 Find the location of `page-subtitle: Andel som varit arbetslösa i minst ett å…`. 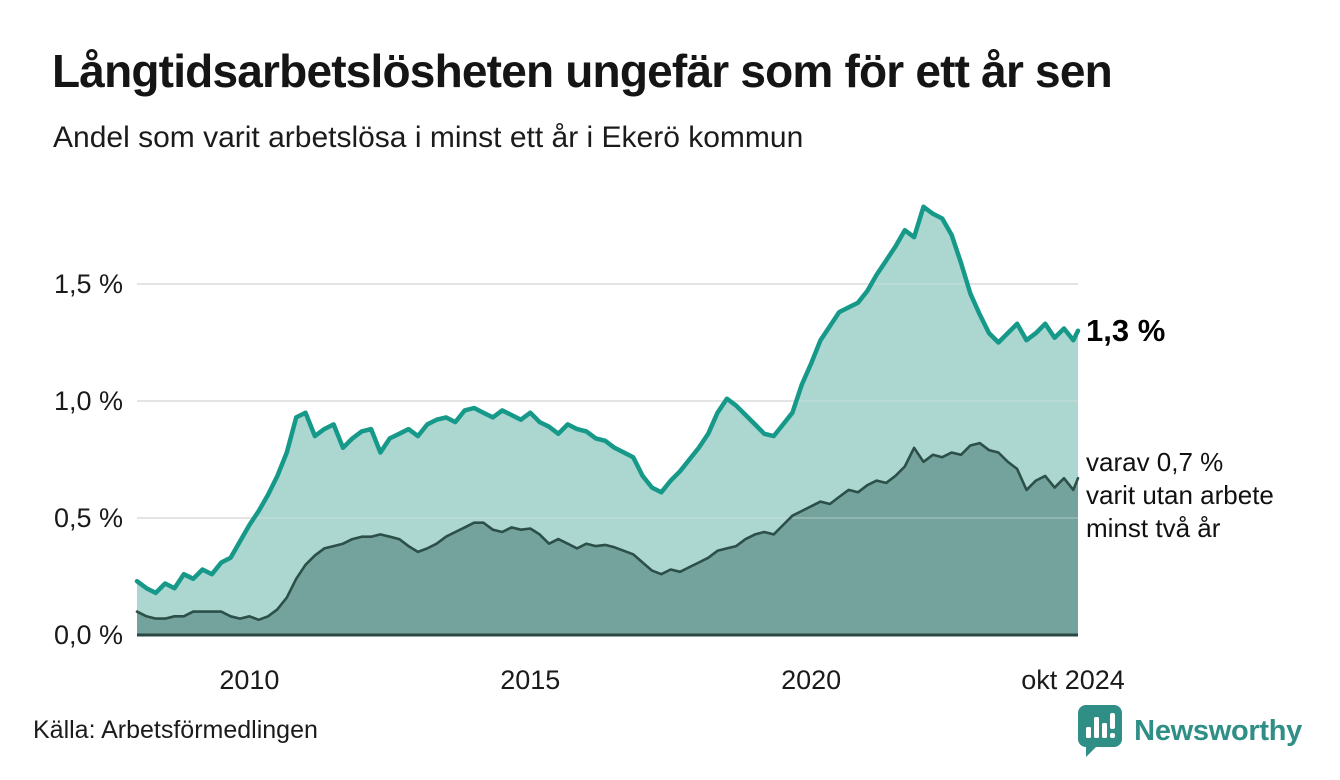

page-subtitle: Andel som varit arbetslösa i minst ett å… is located at coordinates (428, 137).